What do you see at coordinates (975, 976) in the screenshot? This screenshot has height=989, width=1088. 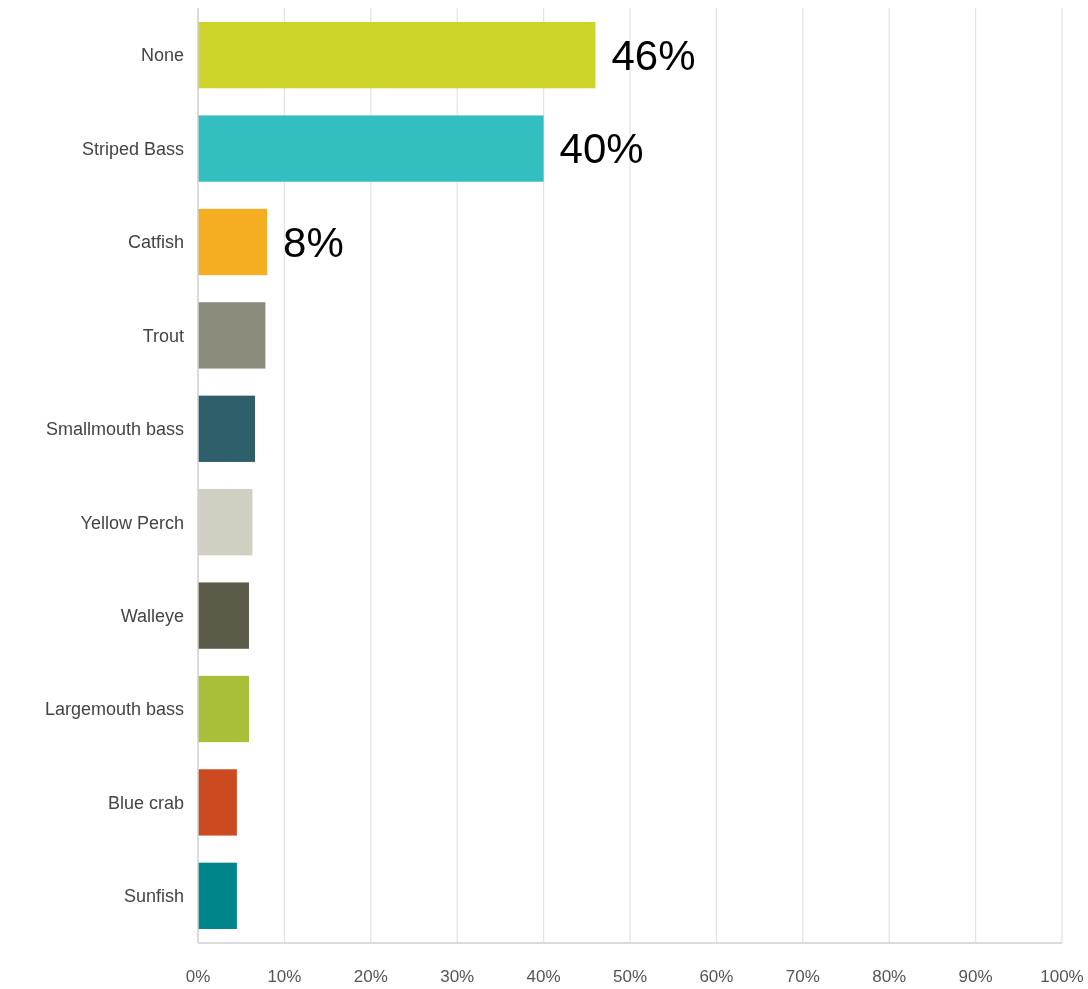 I see `x-tick-label: 90%` at bounding box center [975, 976].